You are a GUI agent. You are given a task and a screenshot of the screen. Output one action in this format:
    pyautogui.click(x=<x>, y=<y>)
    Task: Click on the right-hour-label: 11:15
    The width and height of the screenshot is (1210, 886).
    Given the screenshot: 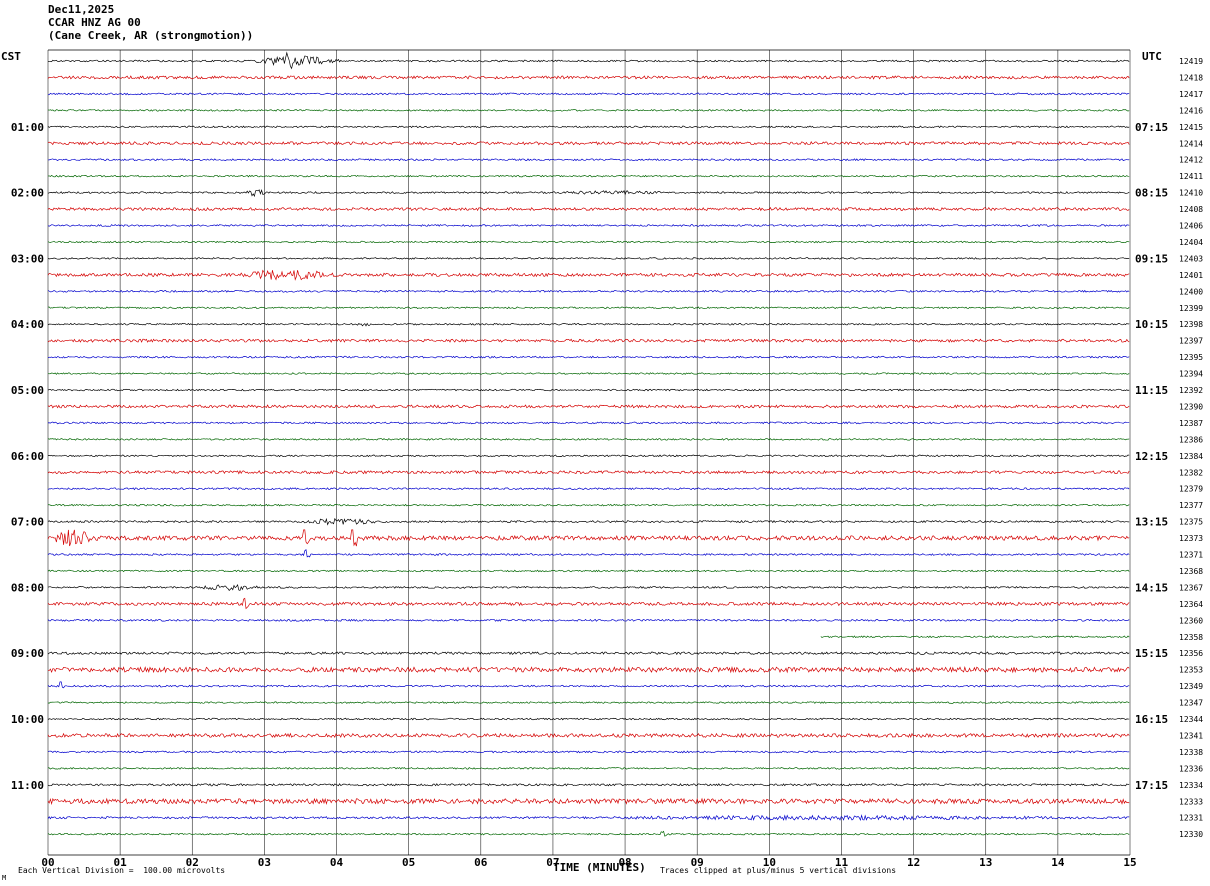 What is the action you would take?
    pyautogui.click(x=1151, y=390)
    